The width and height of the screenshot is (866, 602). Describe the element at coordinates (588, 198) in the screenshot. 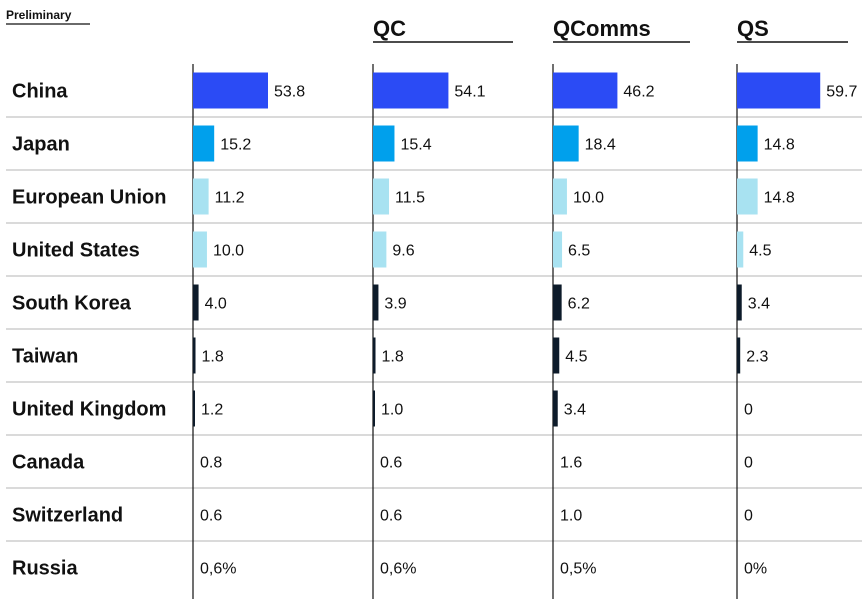

I see `value-label-european-union-qcomms: 10.0` at that location.